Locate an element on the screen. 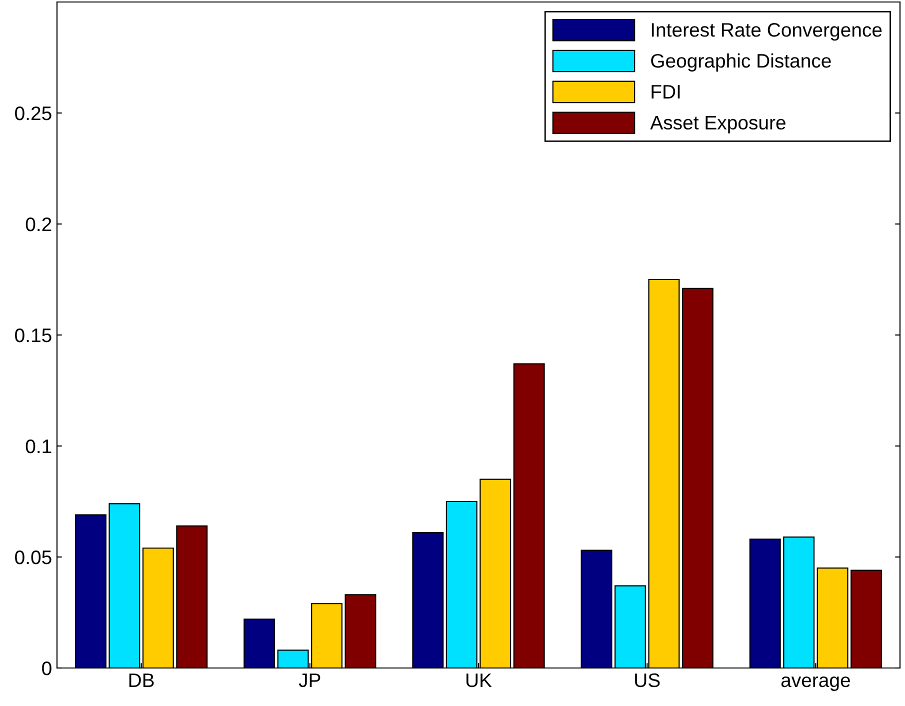 This screenshot has height=706, width=905. legend-label: Geographic Distance is located at coordinates (741, 62).